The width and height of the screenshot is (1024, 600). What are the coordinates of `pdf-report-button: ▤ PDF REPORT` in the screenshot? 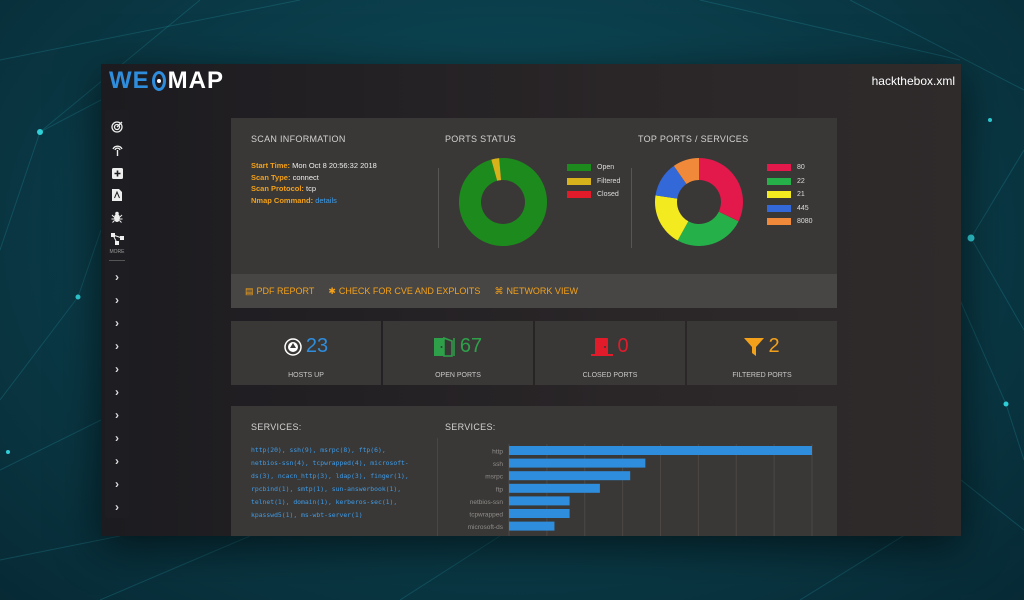 It's located at (280, 291).